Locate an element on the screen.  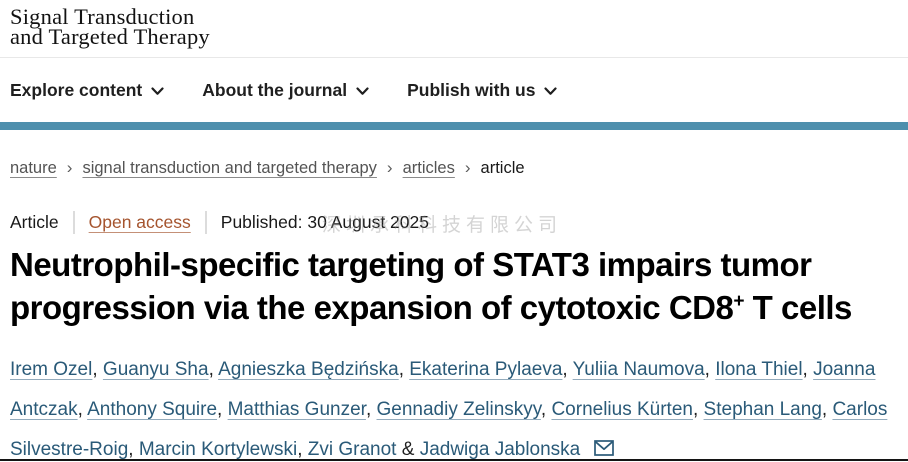
author-link: Cornelius Kürten is located at coordinates (622, 409).